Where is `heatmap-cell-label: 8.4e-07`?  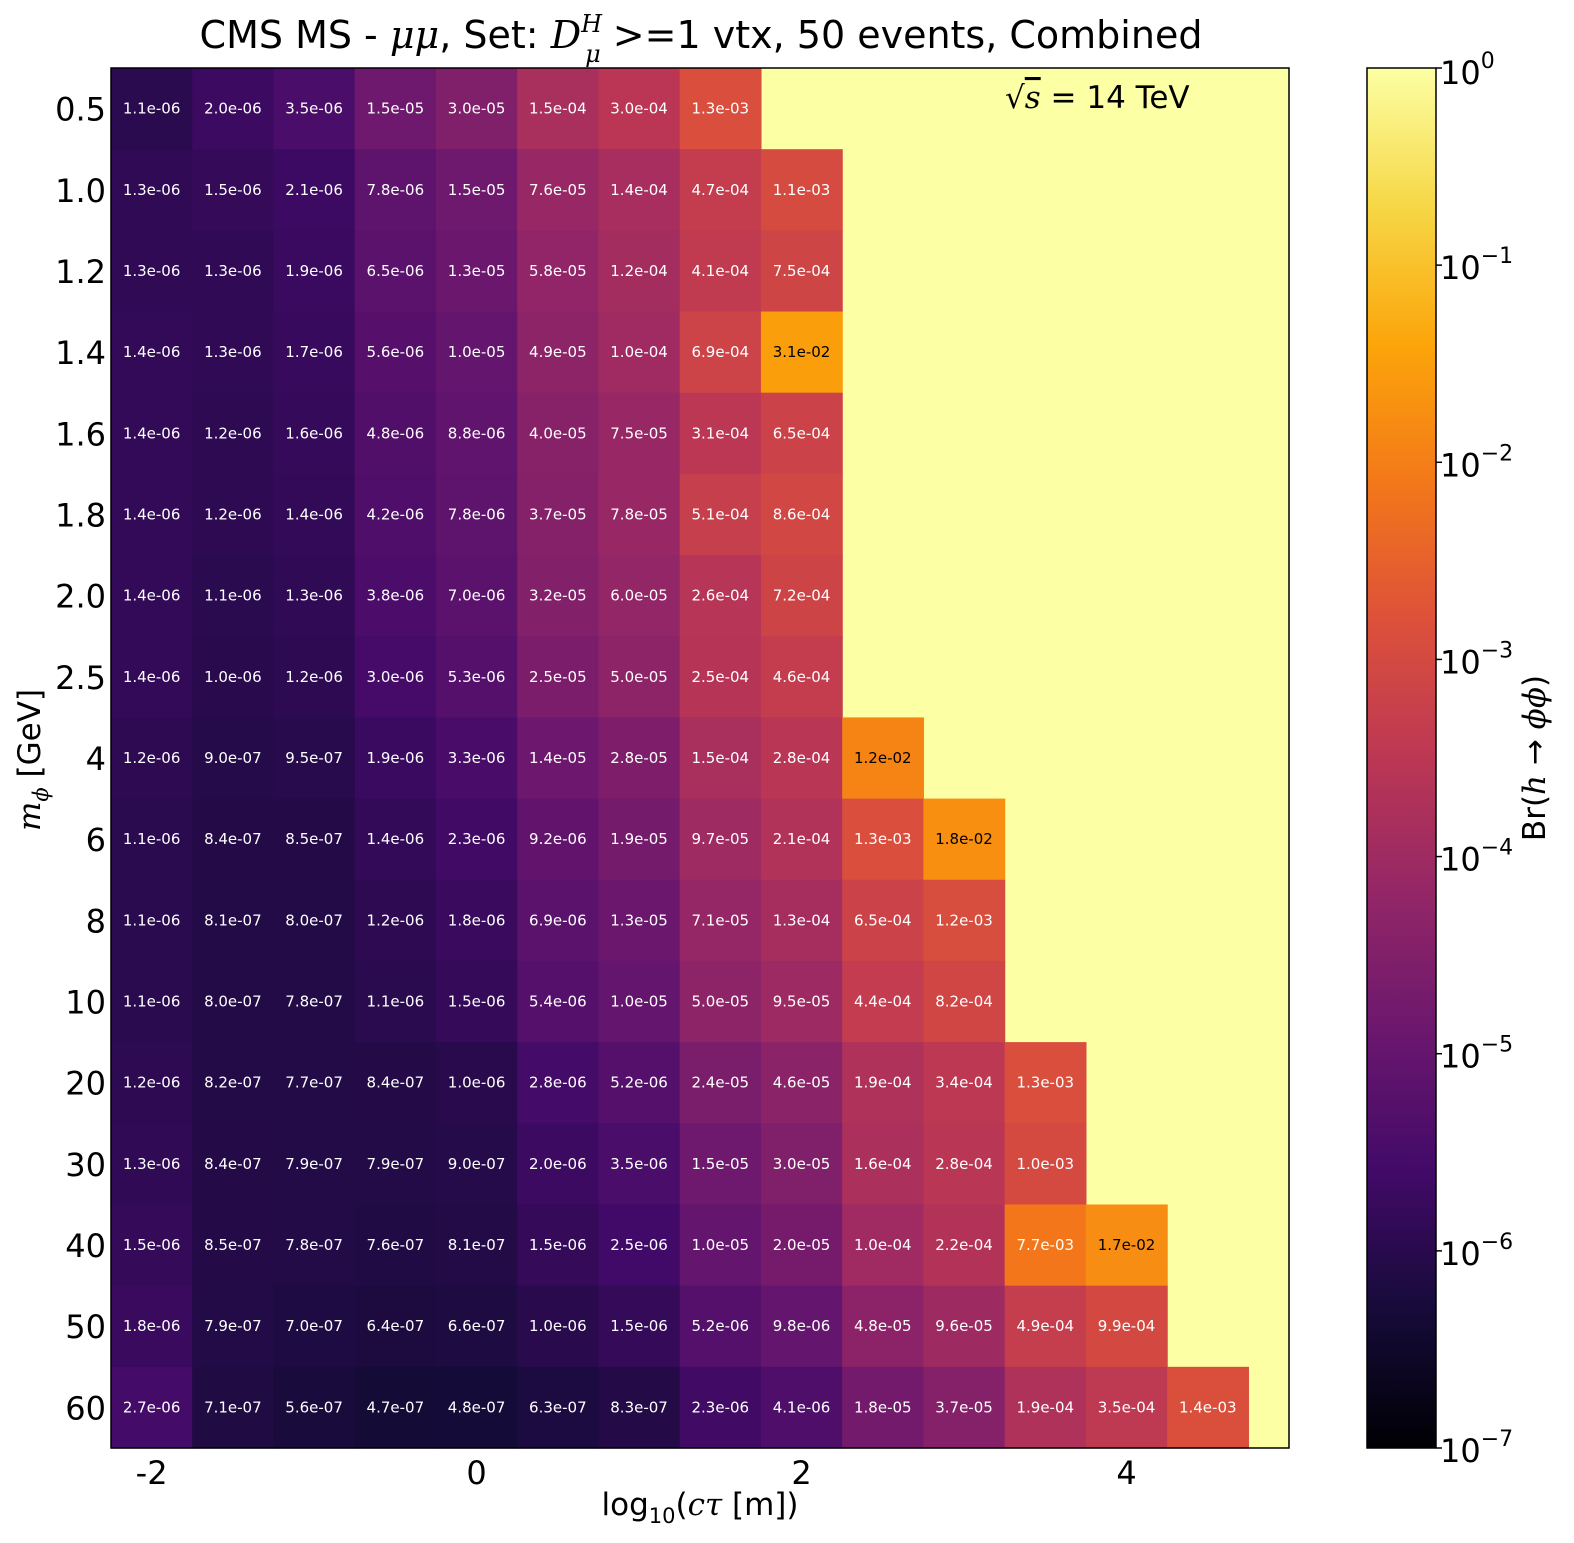
heatmap-cell-label: 8.4e-07 is located at coordinates (396, 1083).